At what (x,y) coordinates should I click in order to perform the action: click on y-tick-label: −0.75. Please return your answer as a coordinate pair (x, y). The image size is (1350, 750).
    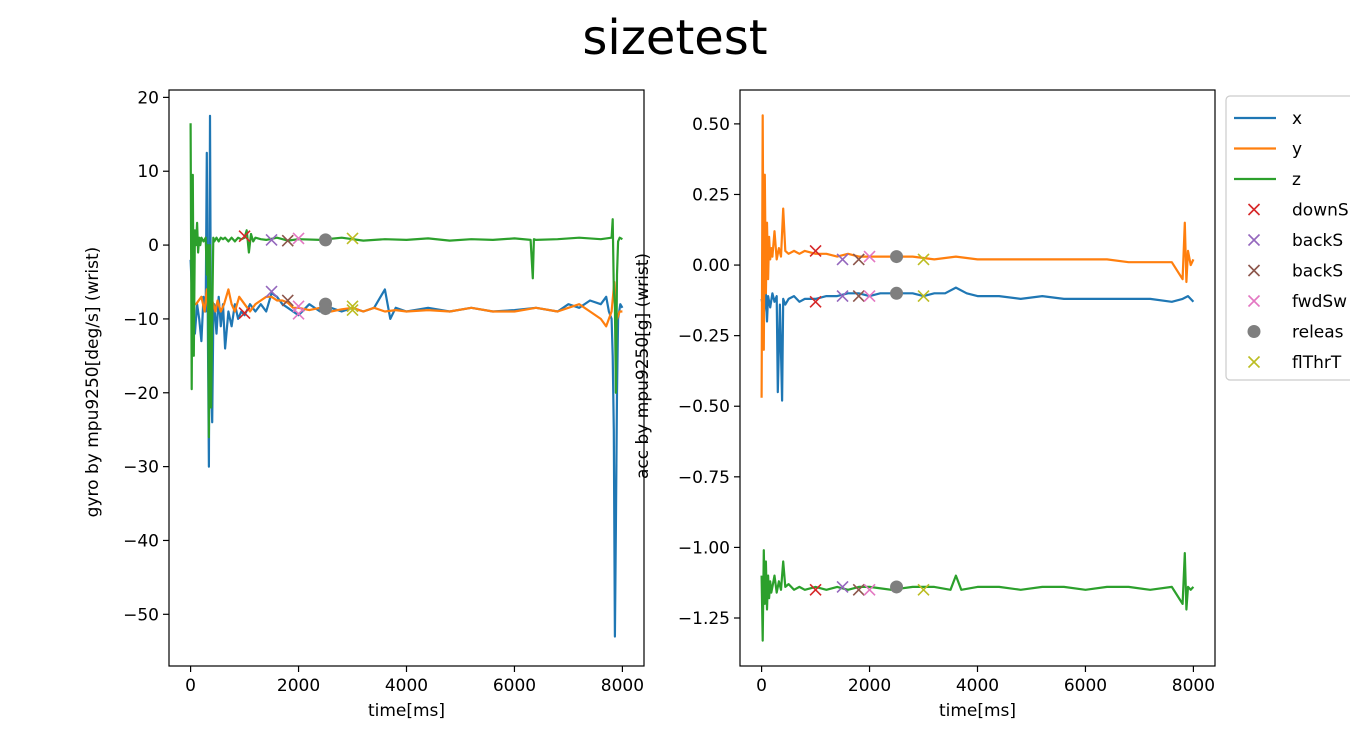
    Looking at the image, I should click on (704, 478).